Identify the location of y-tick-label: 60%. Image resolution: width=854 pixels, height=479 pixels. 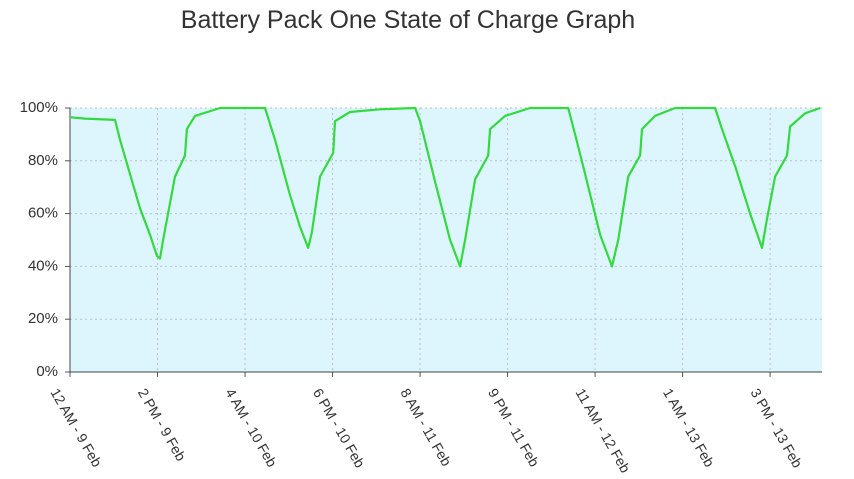
(43, 213).